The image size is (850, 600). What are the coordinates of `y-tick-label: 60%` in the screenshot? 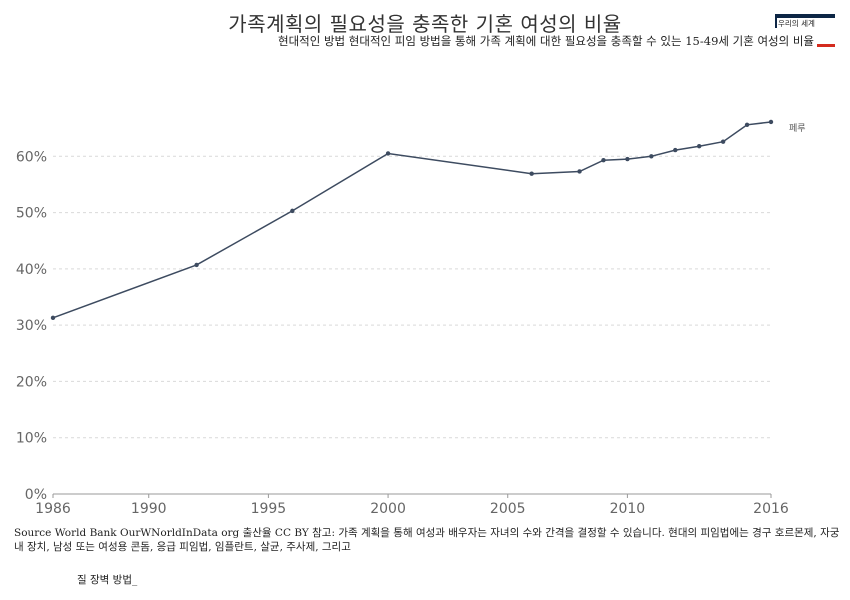 It's located at (31, 157).